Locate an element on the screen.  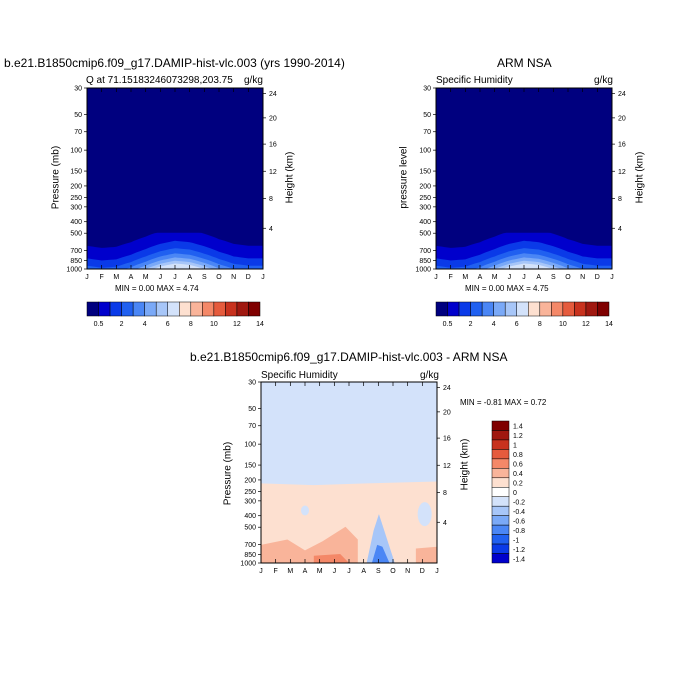
obs-variable-label: Specific Humidity is located at coordinates (474, 80).